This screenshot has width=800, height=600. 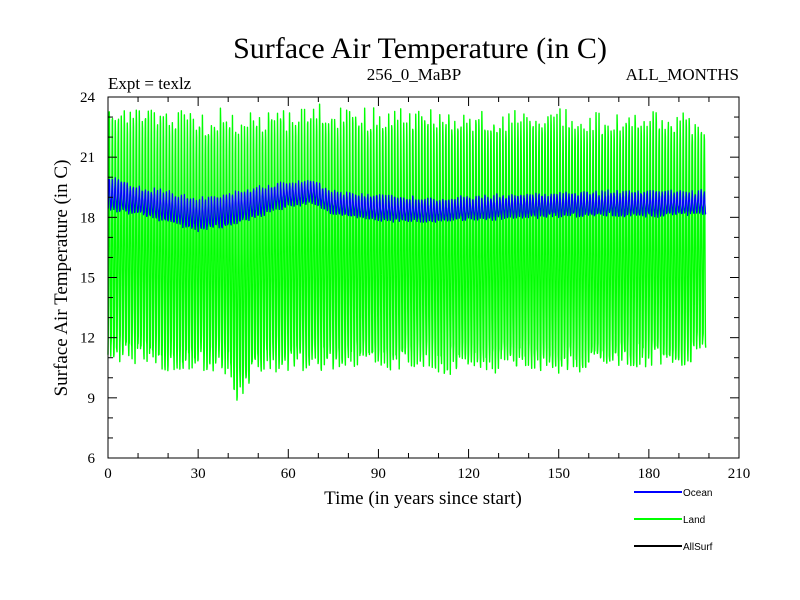 I want to click on months-label: ALL_MONTHS, so click(x=682, y=74).